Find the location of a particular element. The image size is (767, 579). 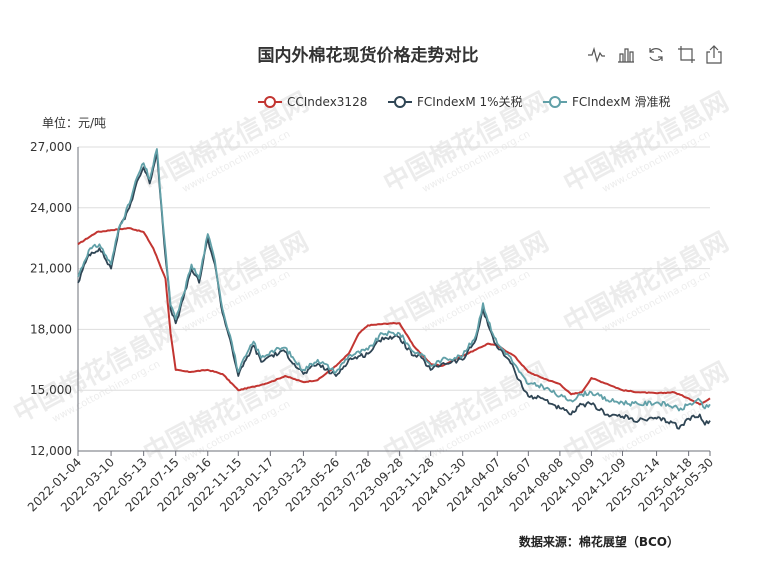

legend-item: CCIndex3128 is located at coordinates (312, 102).